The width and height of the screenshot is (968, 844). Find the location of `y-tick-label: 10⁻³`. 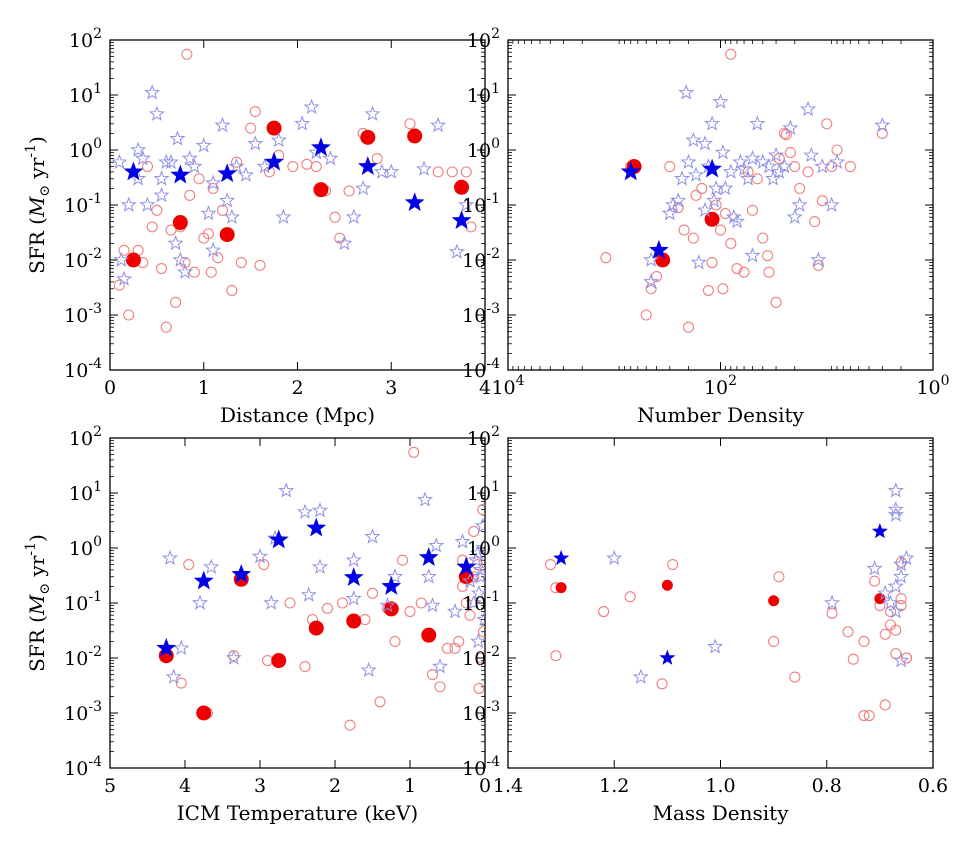

y-tick-label: 10⁻³ is located at coordinates (83, 712).